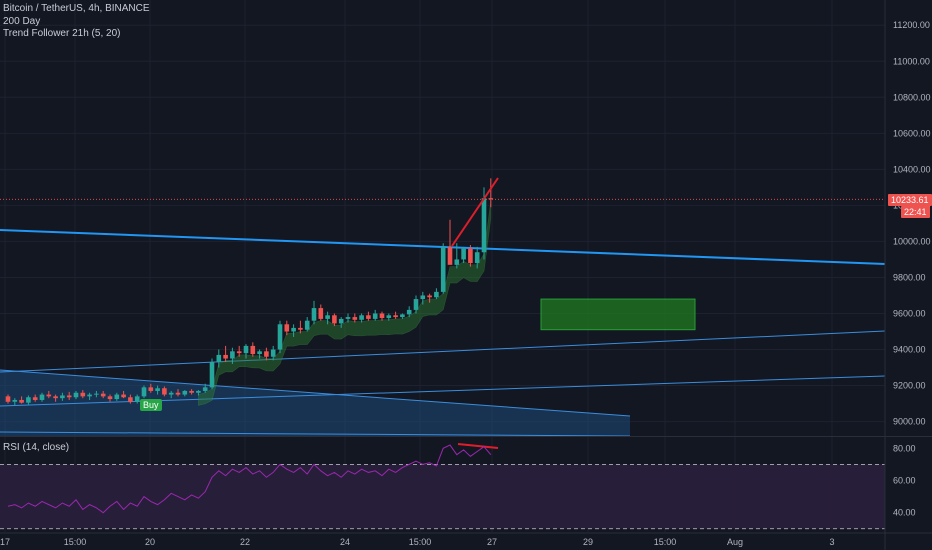 The image size is (932, 550). What do you see at coordinates (442, 496) in the screenshot?
I see `rsi-band-fill` at bounding box center [442, 496].